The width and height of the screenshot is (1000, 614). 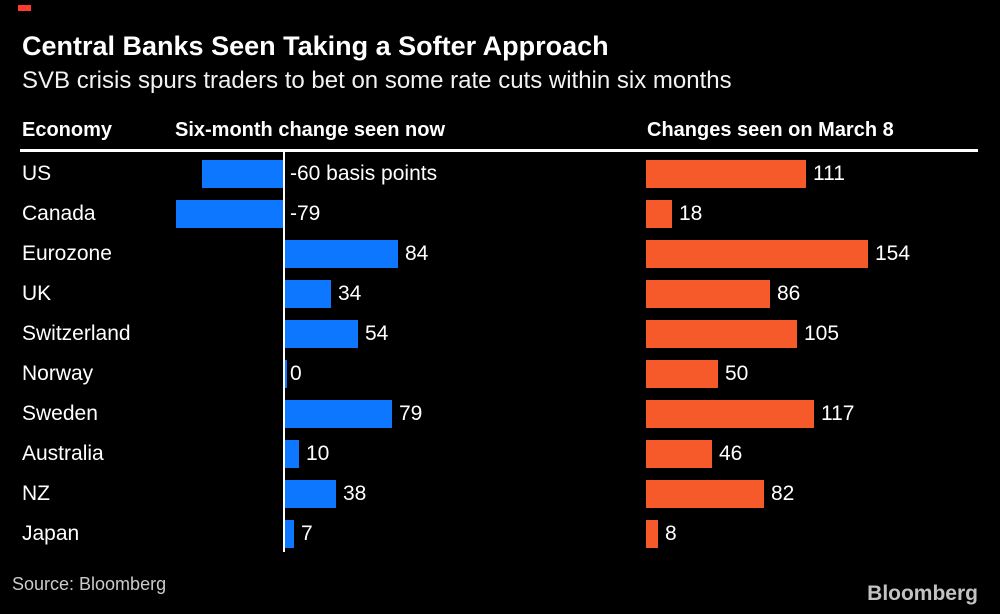 What do you see at coordinates (24, 8) in the screenshot?
I see `bloomberg-red-tick-icon` at bounding box center [24, 8].